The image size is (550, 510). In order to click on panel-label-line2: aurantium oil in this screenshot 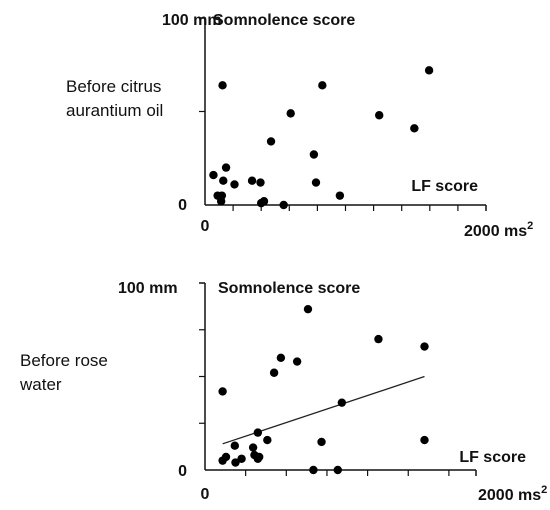, I will do `click(114, 110)`.